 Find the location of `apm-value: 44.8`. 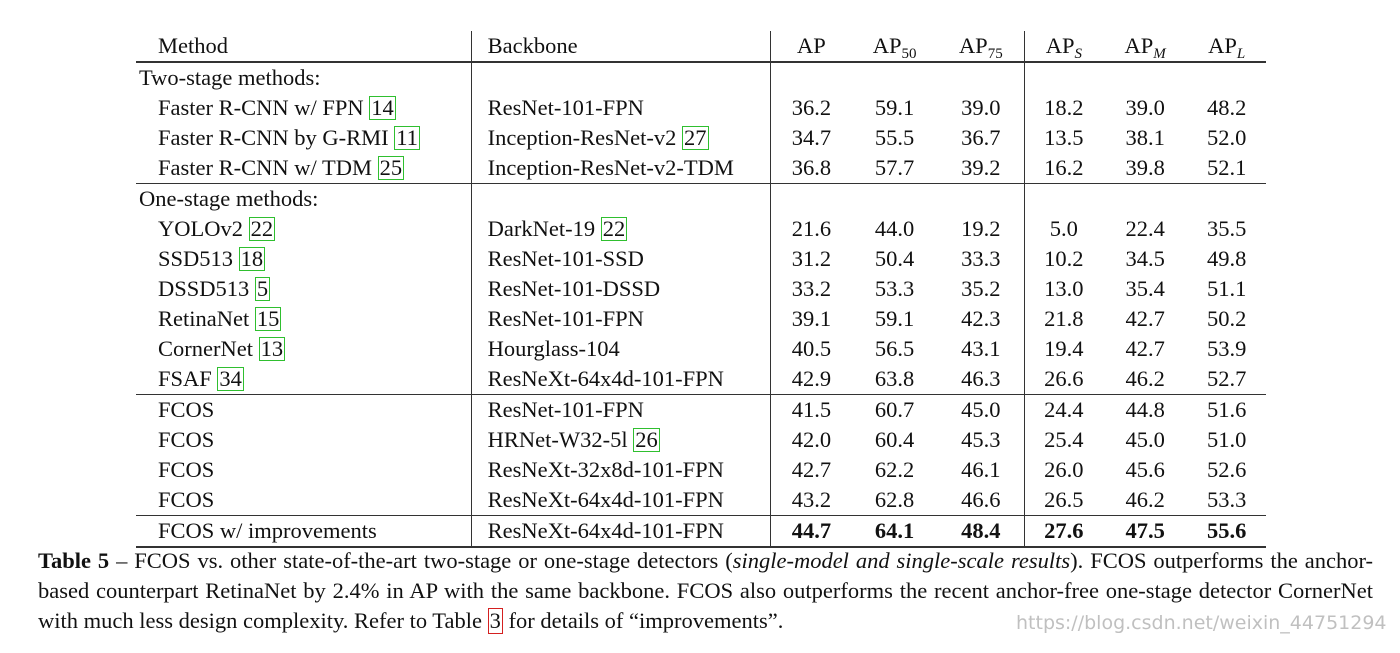

apm-value: 44.8 is located at coordinates (1145, 409).